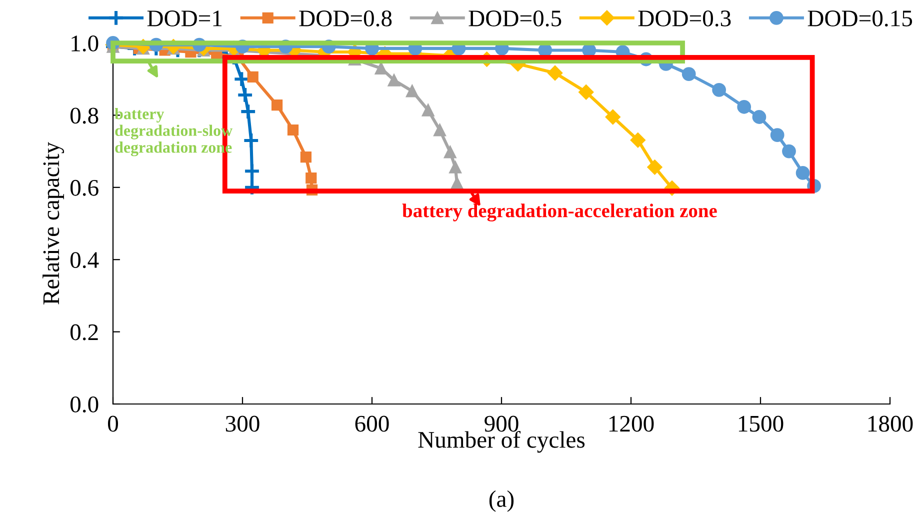 The height and width of the screenshot is (517, 924). Describe the element at coordinates (501, 441) in the screenshot. I see `x-axis-title: Number of cycles` at that location.